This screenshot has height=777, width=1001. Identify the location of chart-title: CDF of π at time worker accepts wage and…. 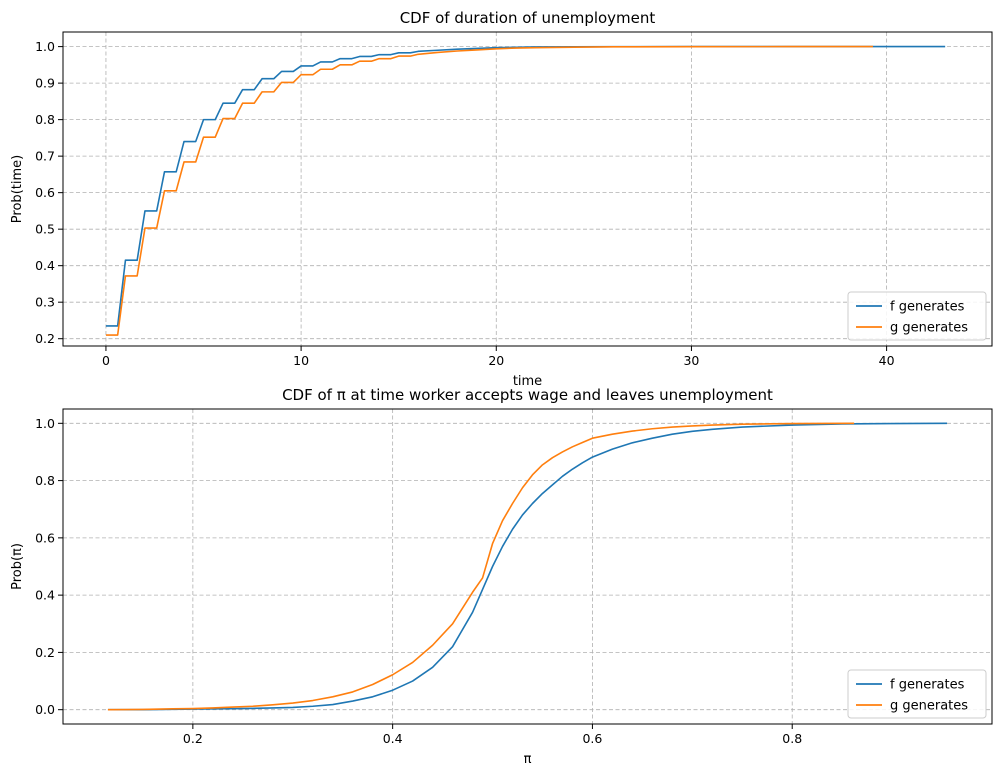
(527, 395).